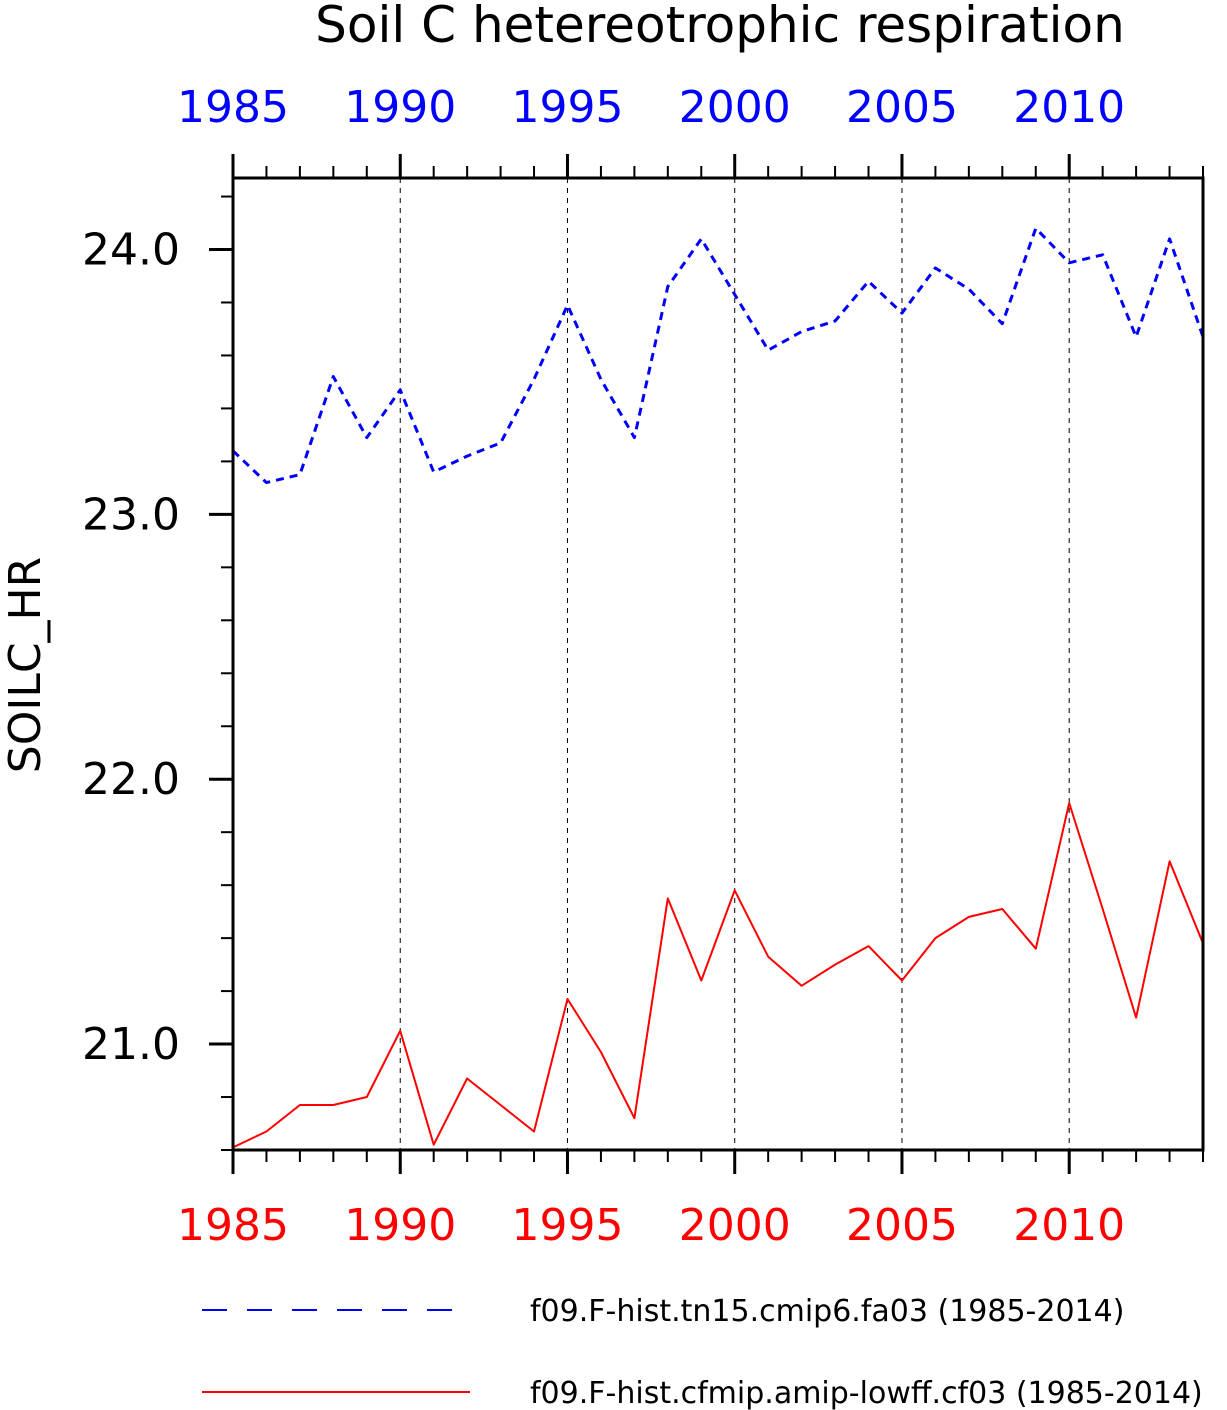 Image resolution: width=1227 pixels, height=1410 pixels. I want to click on bottom-tick-label: 2000, so click(735, 1225).